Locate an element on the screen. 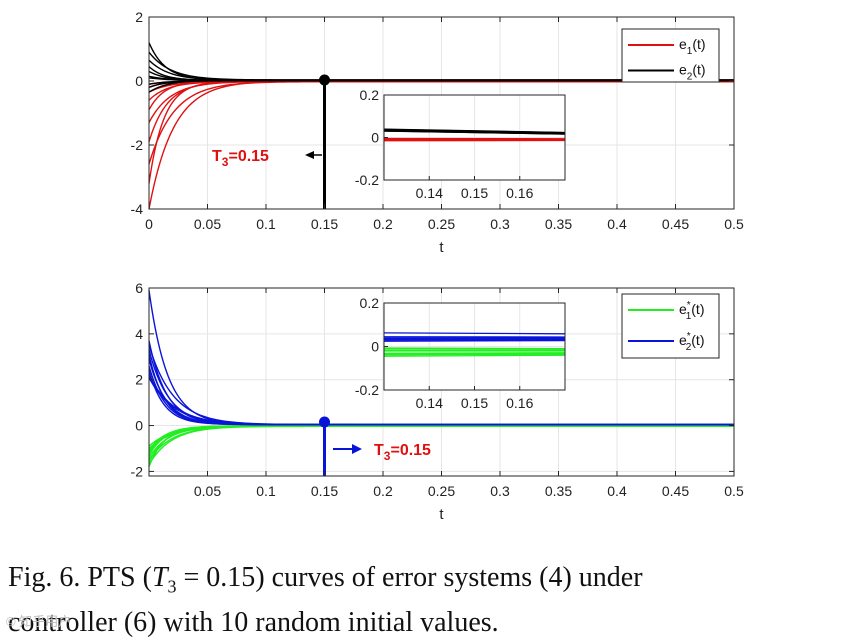 Image resolution: width=851 pixels, height=641 pixels. caption-eq: = 0.15 is located at coordinates (216, 577).